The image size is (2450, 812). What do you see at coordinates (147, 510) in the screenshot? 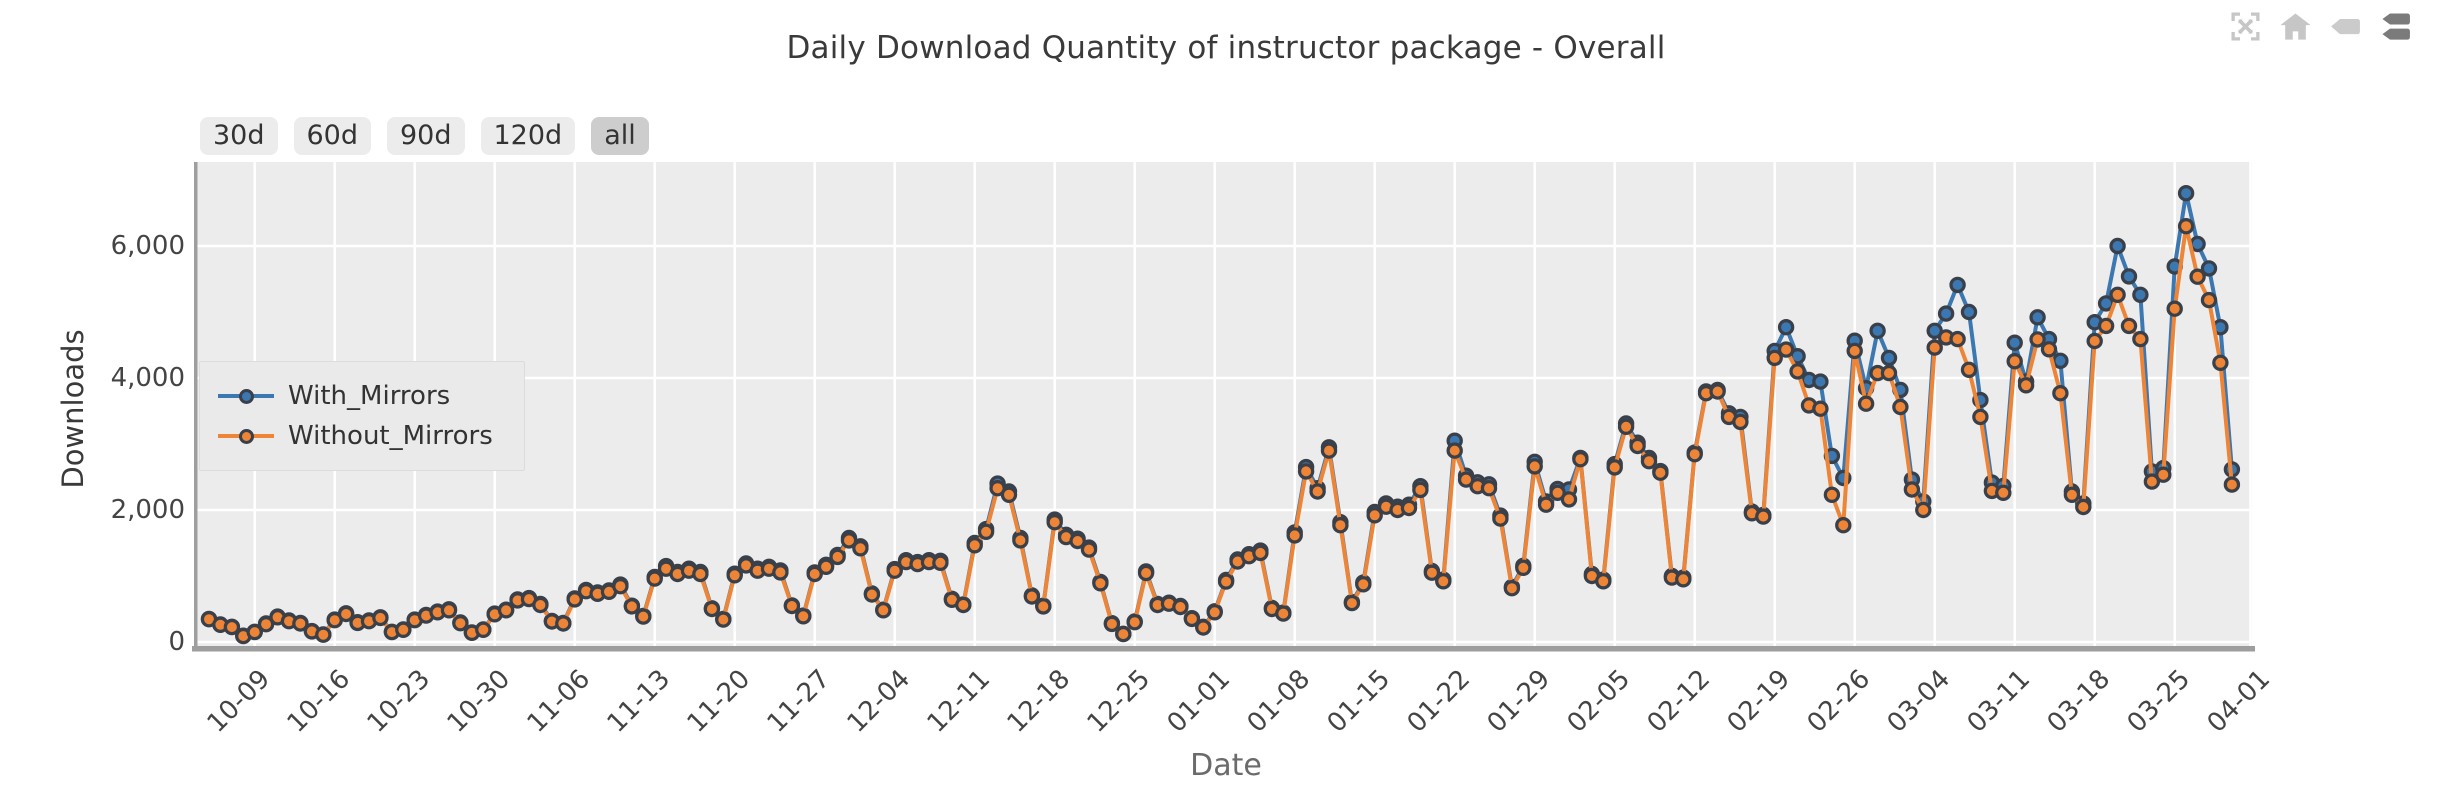
I see `y-tick-label: 2,000` at bounding box center [147, 510].